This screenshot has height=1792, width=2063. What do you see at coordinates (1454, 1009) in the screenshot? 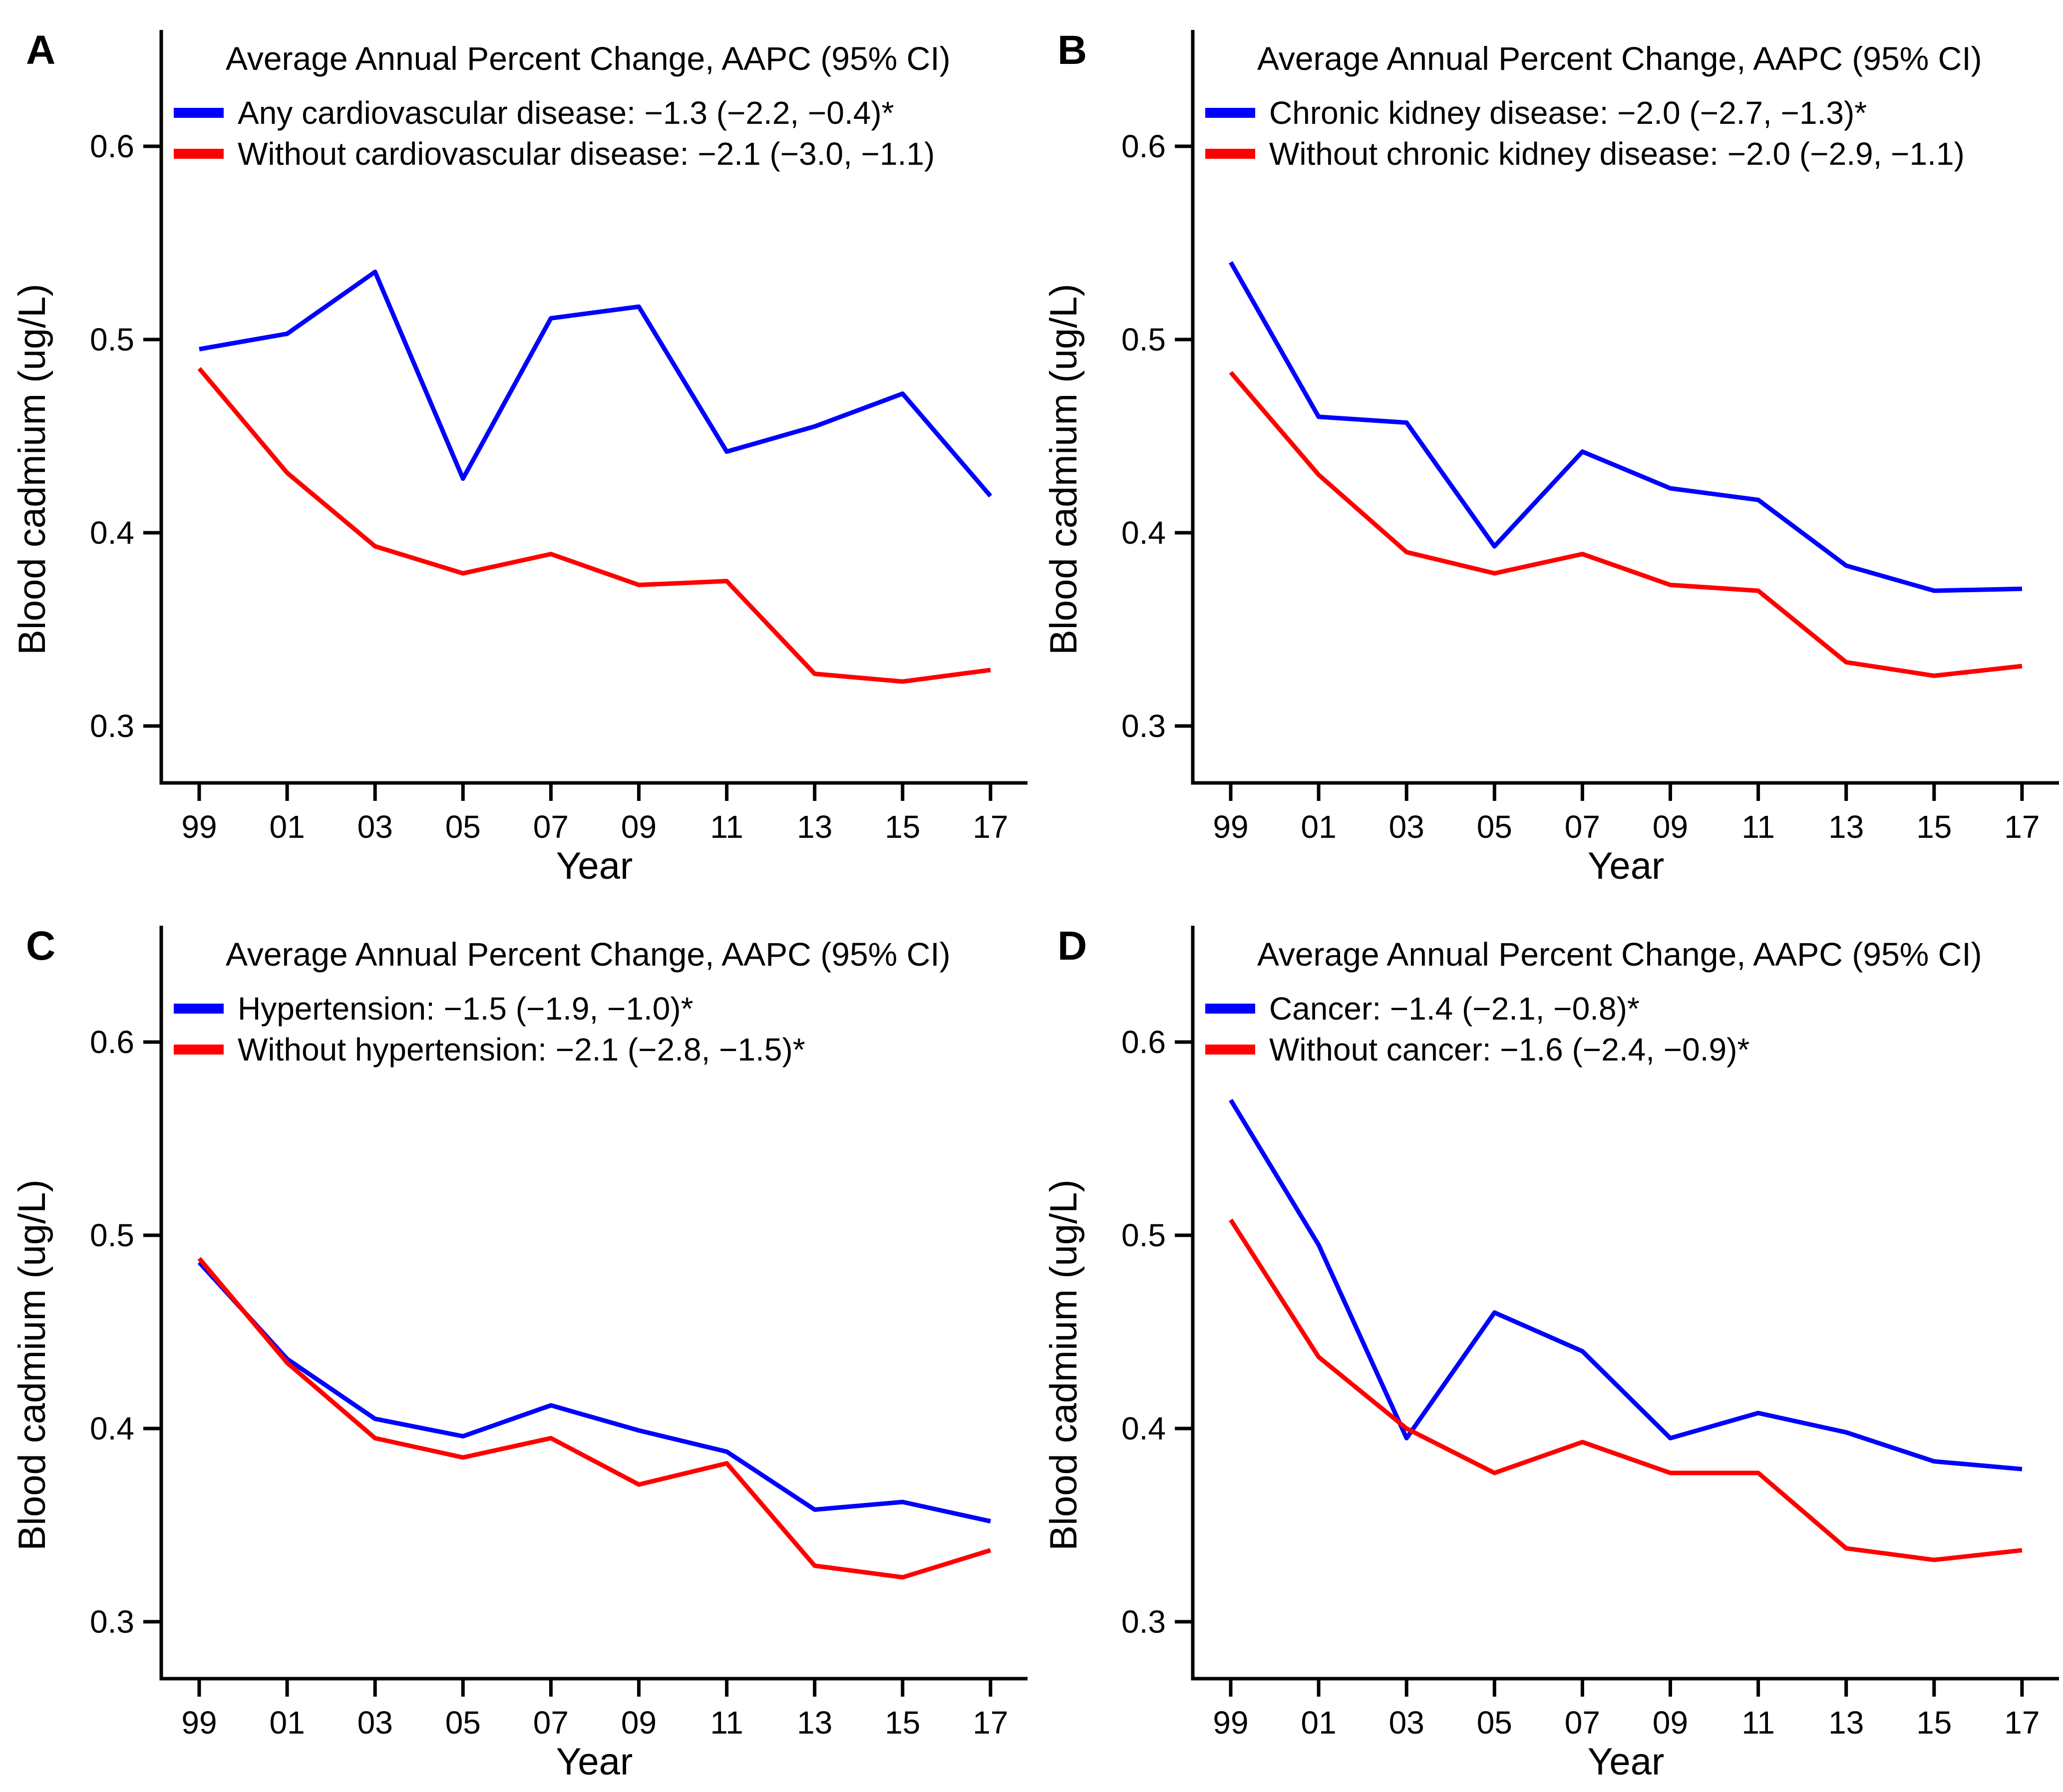
I see `legend-label: Cancer: −1.4 (−2.1, −0.8)*` at bounding box center [1454, 1009].